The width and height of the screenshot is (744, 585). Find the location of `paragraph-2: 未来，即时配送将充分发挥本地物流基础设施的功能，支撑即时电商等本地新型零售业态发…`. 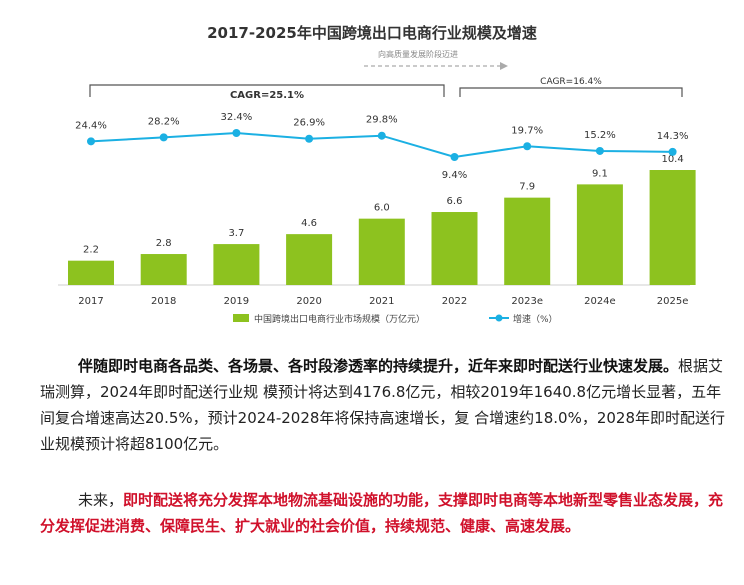

paragraph-2: 未来，即时配送将充分发挥本地物流基础设施的功能，支撑即时电商等本地新型零售业态发… is located at coordinates (382, 513).